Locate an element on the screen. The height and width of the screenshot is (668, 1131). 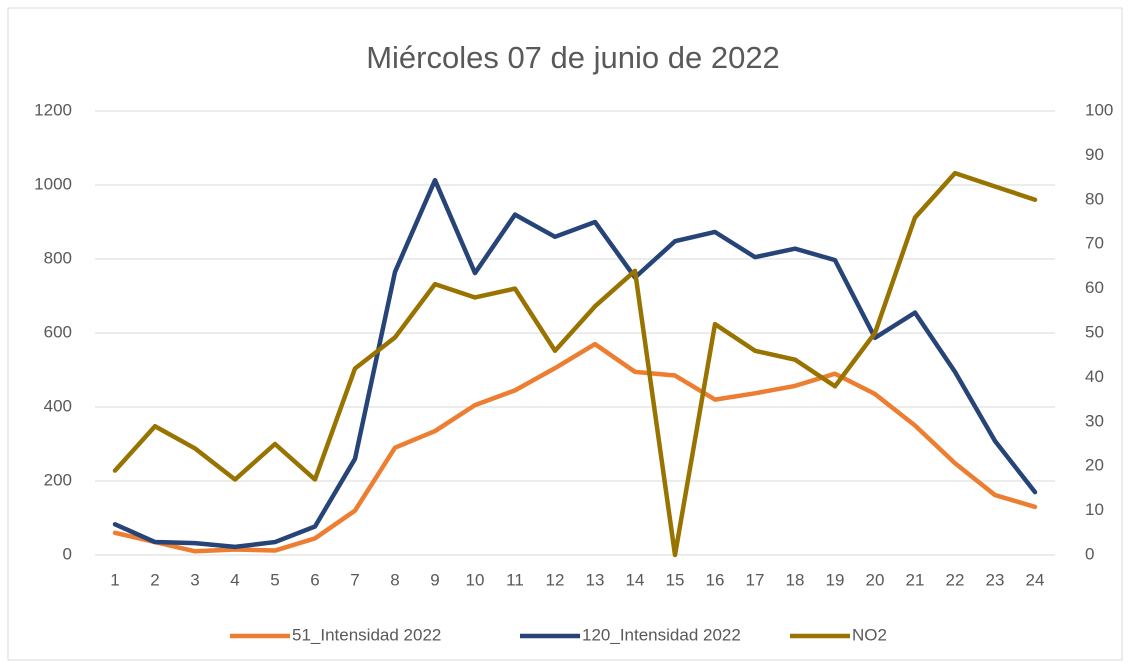
y-tick-label: 800 is located at coordinates (58, 257).